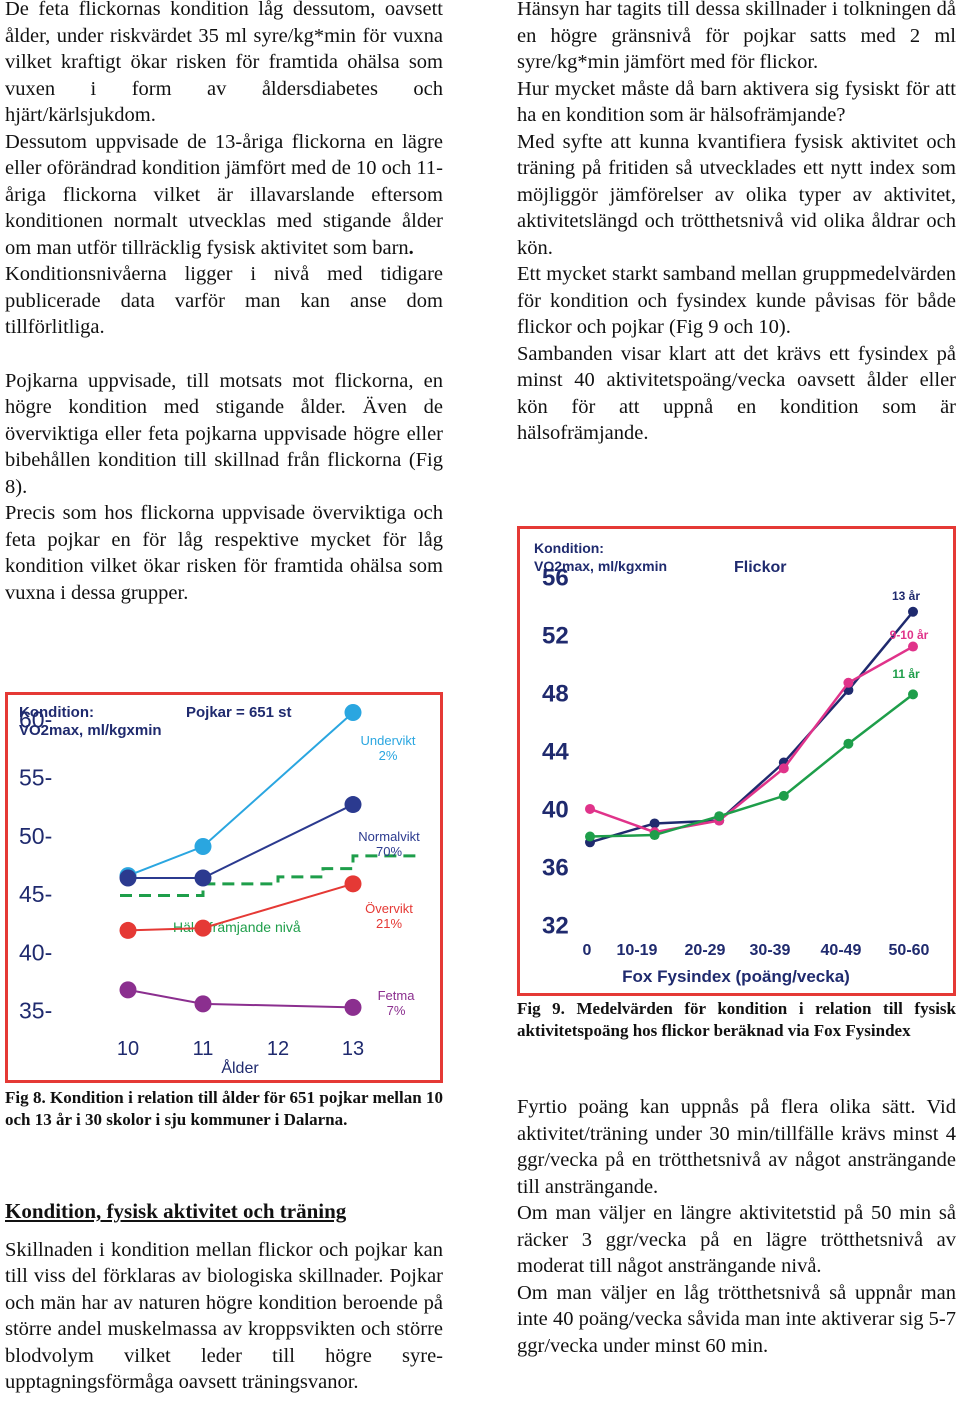 The image size is (960, 1422). I want to click on series-line-fetma, so click(240, 998).